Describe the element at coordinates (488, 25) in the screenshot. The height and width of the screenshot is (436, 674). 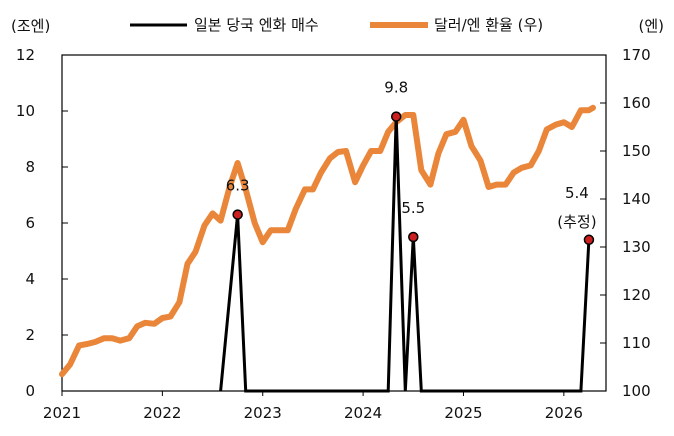
I see `legend-label-fx: 달러/엔 환율 (우)` at that location.